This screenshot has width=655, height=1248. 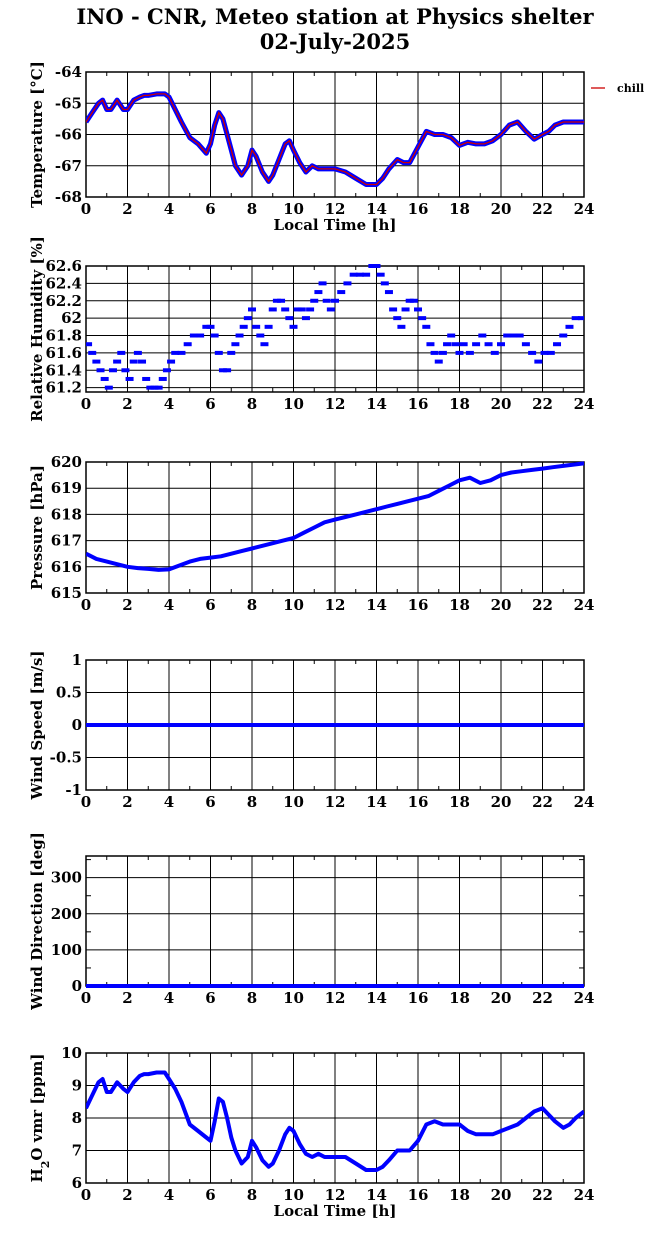 What do you see at coordinates (68, 135) in the screenshot?
I see `y-tick-label: -66` at bounding box center [68, 135].